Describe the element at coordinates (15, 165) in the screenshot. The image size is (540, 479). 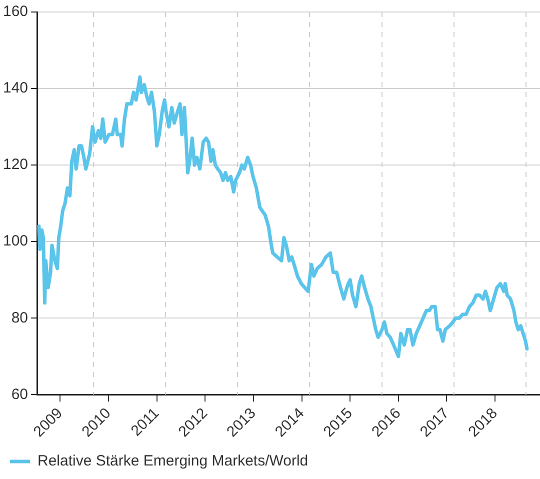
I see `y-tick-label: 120` at that location.